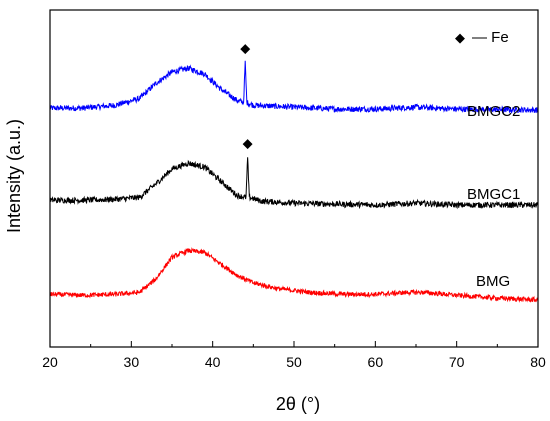 The height and width of the screenshot is (421, 550). I want to click on series-labels-layer: BMGC2 BMGC1 BMG, so click(493, 196).